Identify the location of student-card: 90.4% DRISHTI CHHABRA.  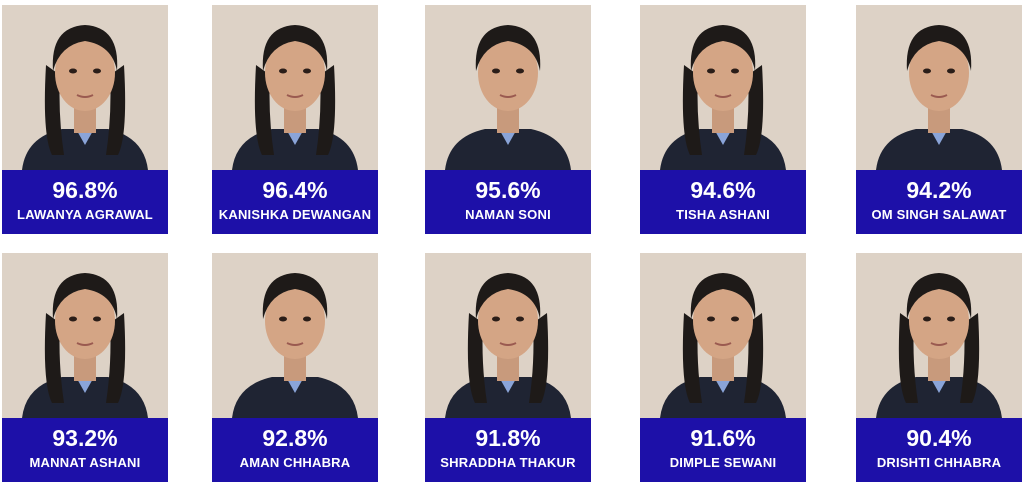
(939, 367).